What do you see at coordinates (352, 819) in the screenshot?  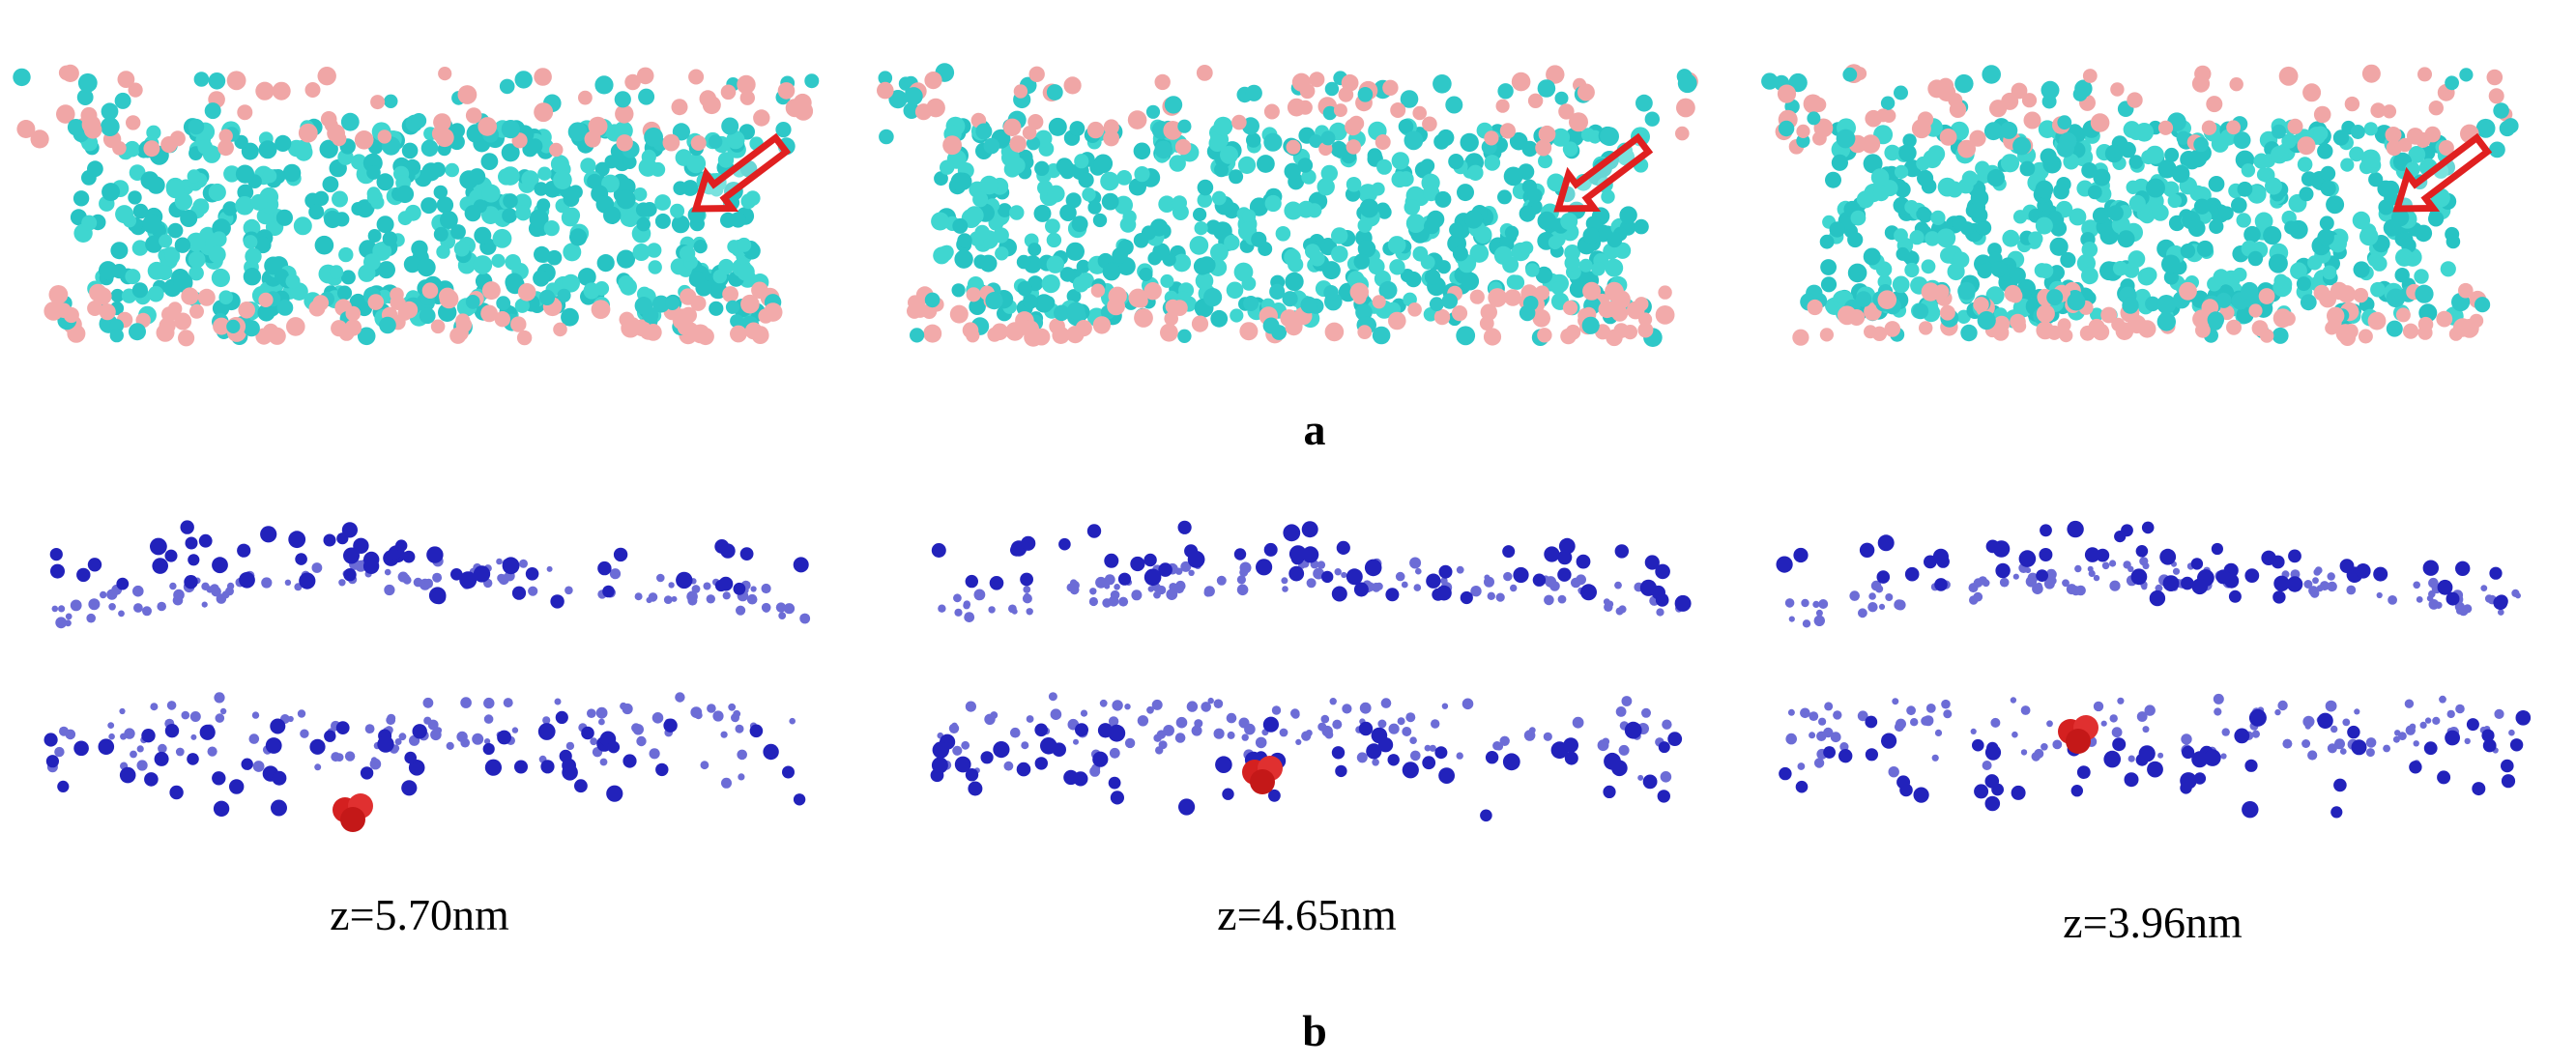 I see `solute` at bounding box center [352, 819].